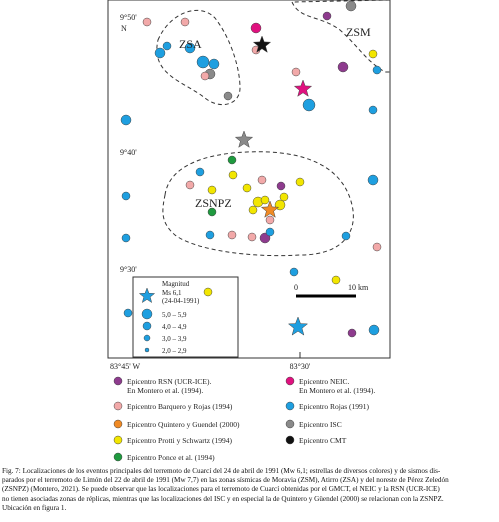  What do you see at coordinates (172, 293) in the screenshot?
I see `inset-star-label: Ms 6,1` at bounding box center [172, 293].